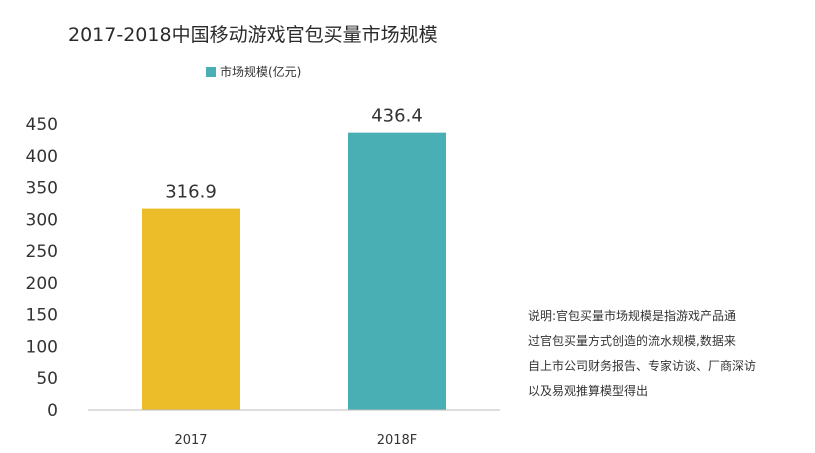 The image size is (815, 453). I want to click on y-tick-label: 300, so click(42, 220).